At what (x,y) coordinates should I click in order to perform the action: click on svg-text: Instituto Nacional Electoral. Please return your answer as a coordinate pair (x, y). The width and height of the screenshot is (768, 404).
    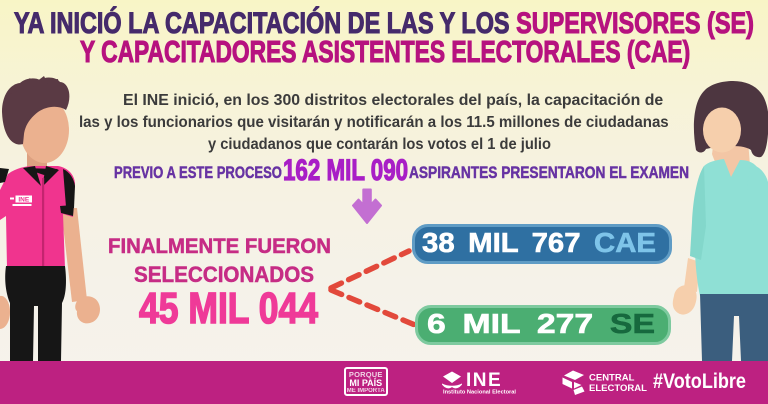
    Looking at the image, I should click on (480, 393).